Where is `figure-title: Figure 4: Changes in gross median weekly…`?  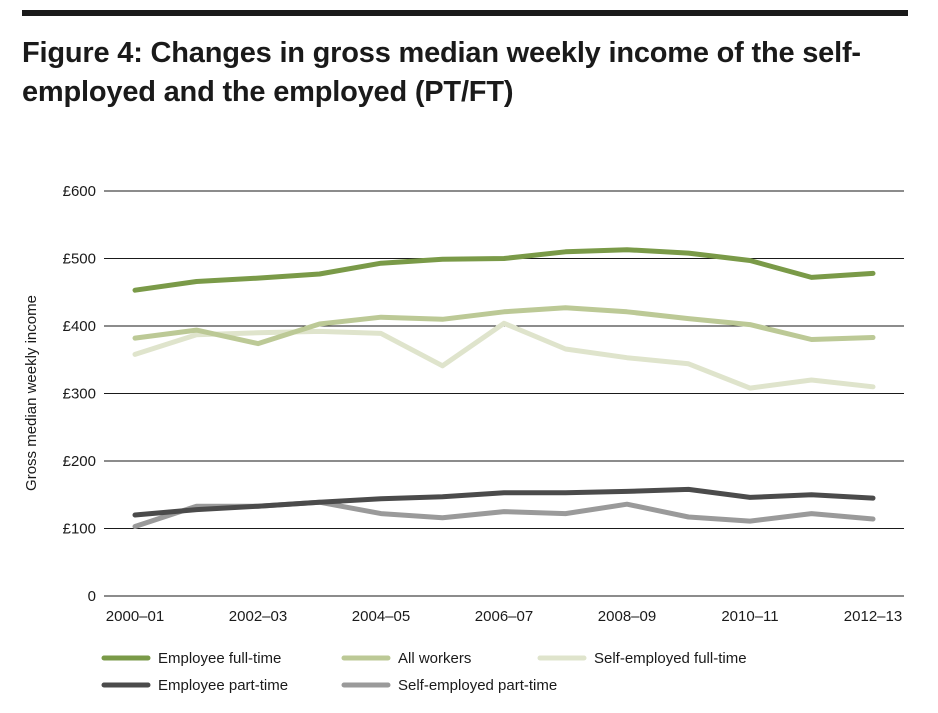 figure-title: Figure 4: Changes in gross median weekly… is located at coordinates (441, 72).